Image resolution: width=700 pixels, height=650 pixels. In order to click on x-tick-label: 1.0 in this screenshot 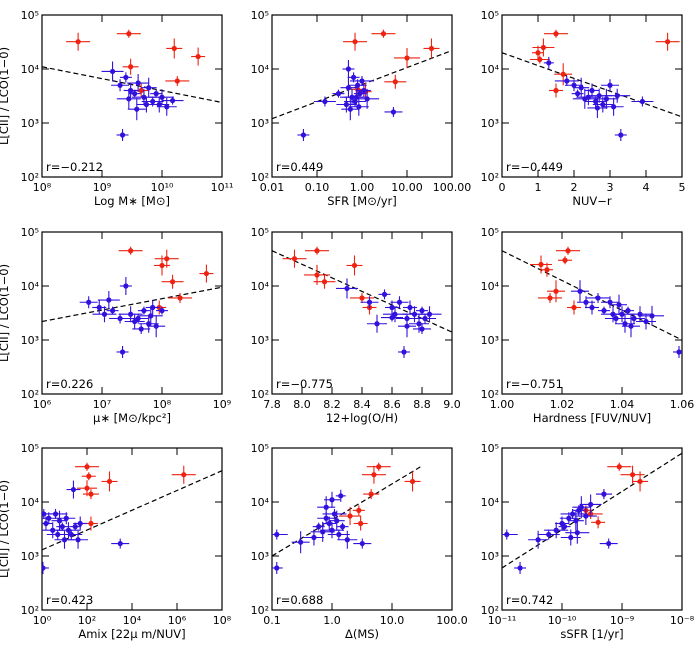, I will do `click(332, 620)`.